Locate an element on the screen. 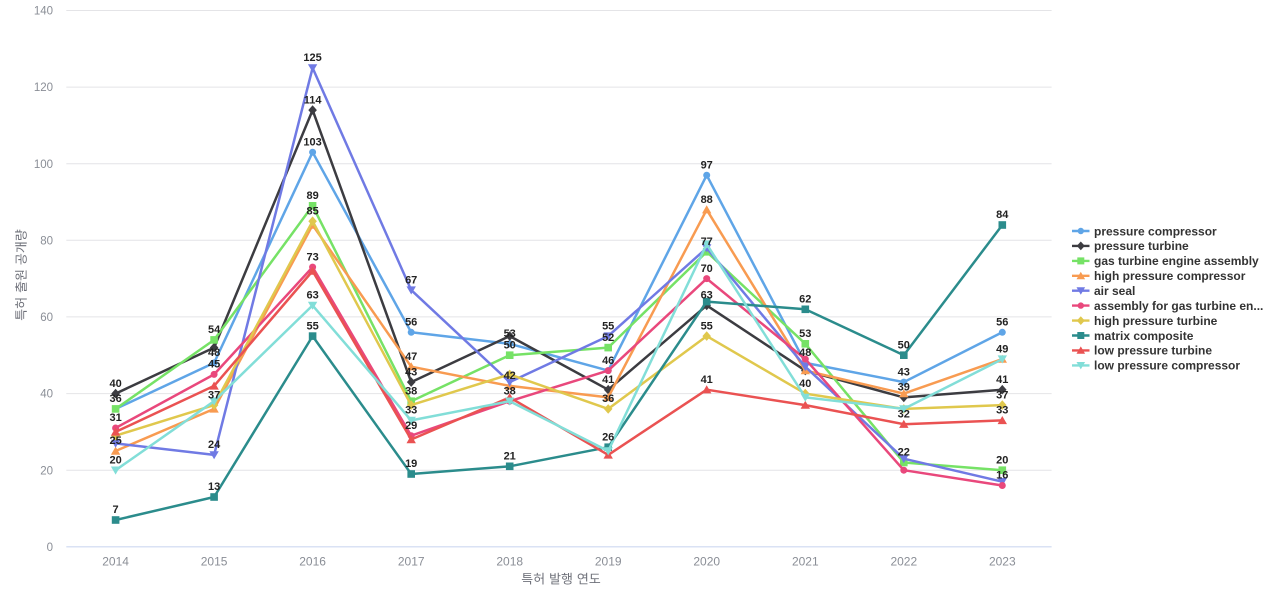 This screenshot has height=605, width=1280. svg-text: gas turbine engine assembly is located at coordinates (1176, 261).